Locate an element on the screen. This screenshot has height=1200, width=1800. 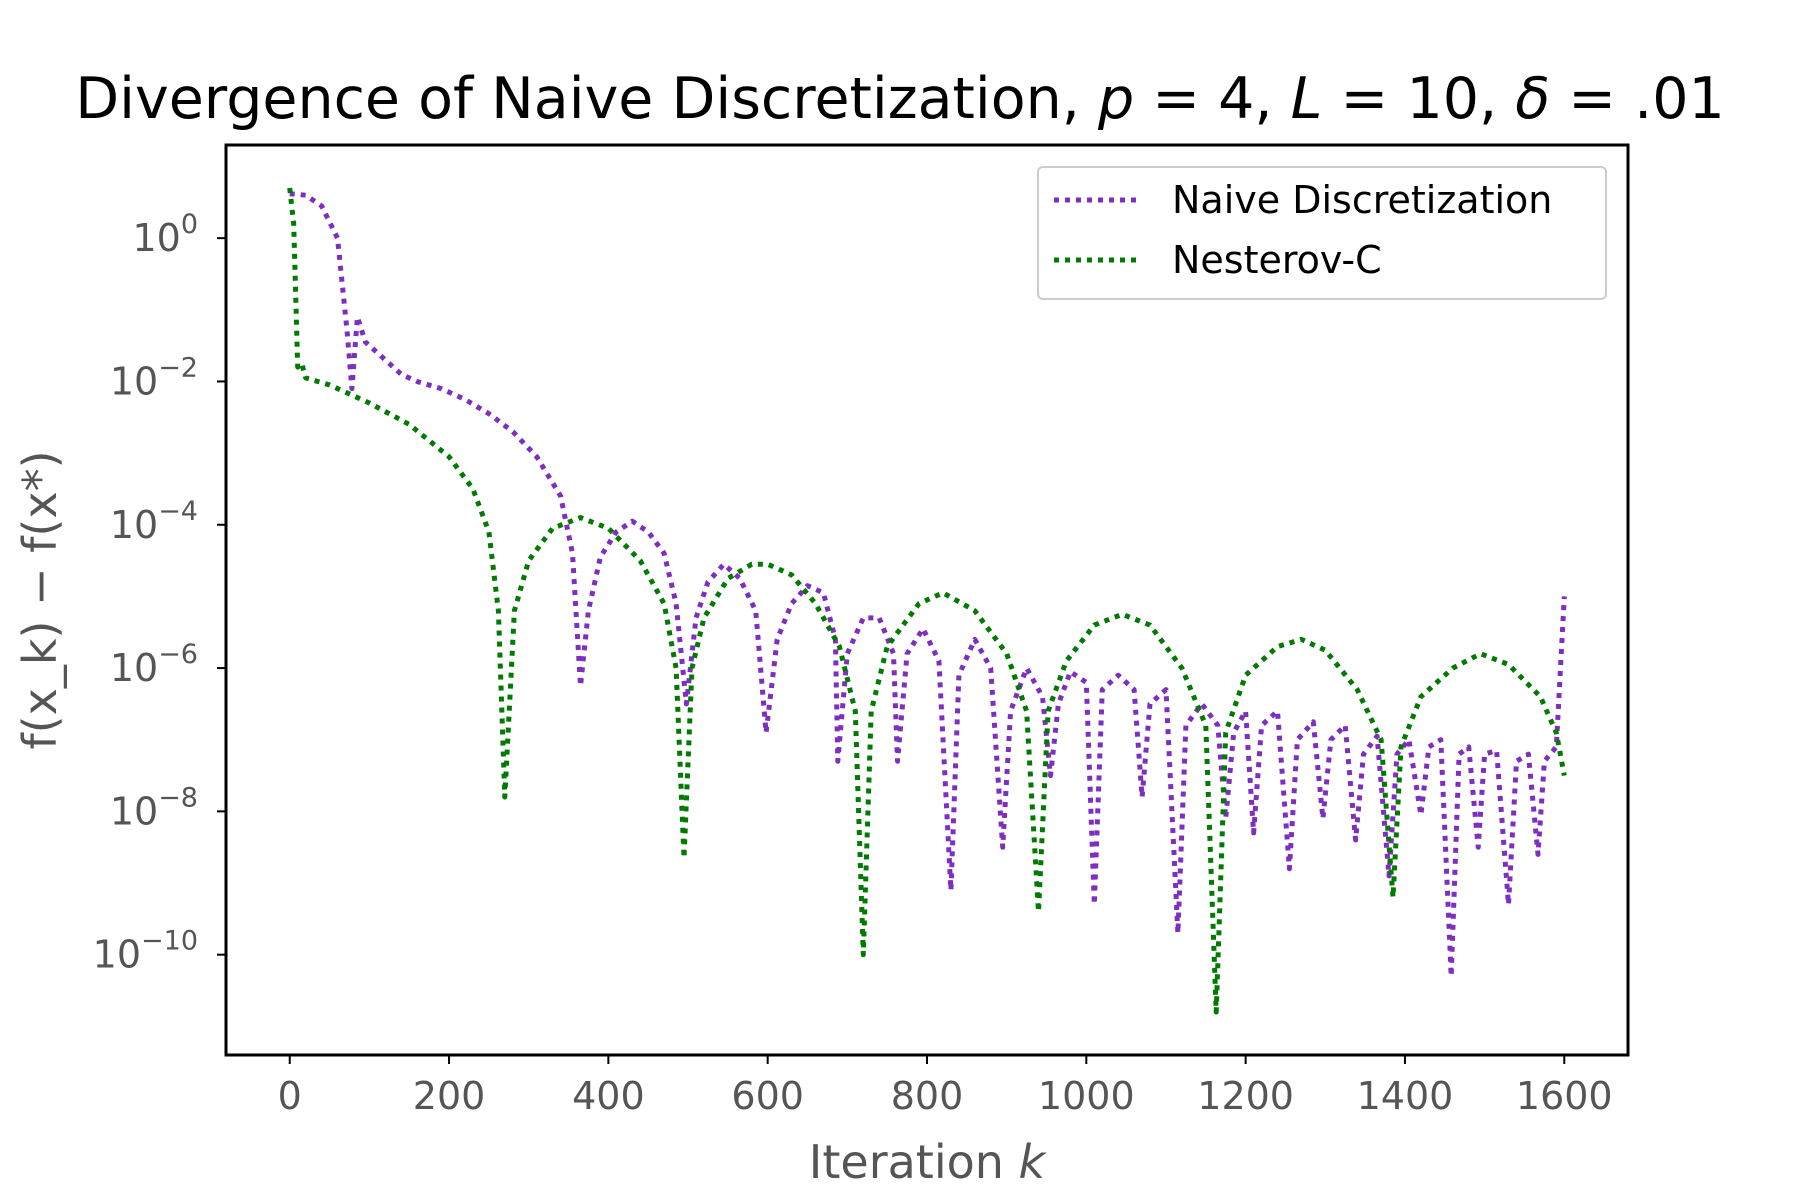
legend-label-naive: Naive Discretization is located at coordinates (1362, 200).